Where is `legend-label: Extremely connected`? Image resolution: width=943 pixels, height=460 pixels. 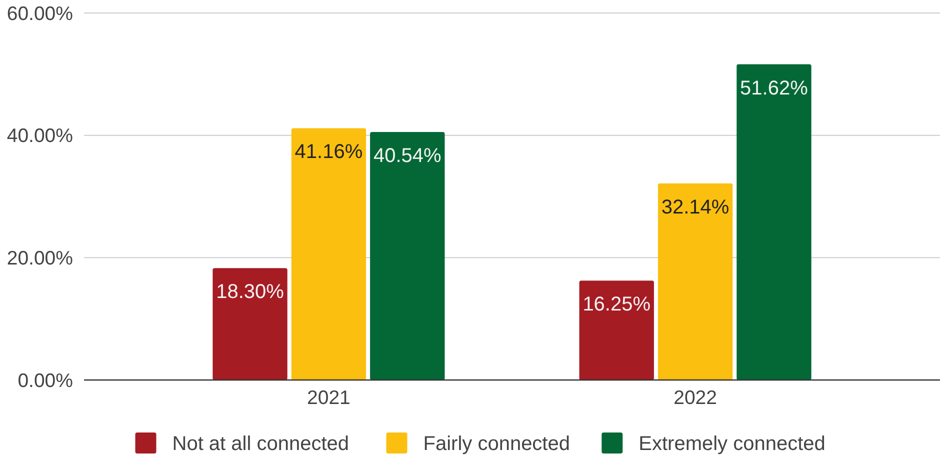 legend-label: Extremely connected is located at coordinates (732, 444).